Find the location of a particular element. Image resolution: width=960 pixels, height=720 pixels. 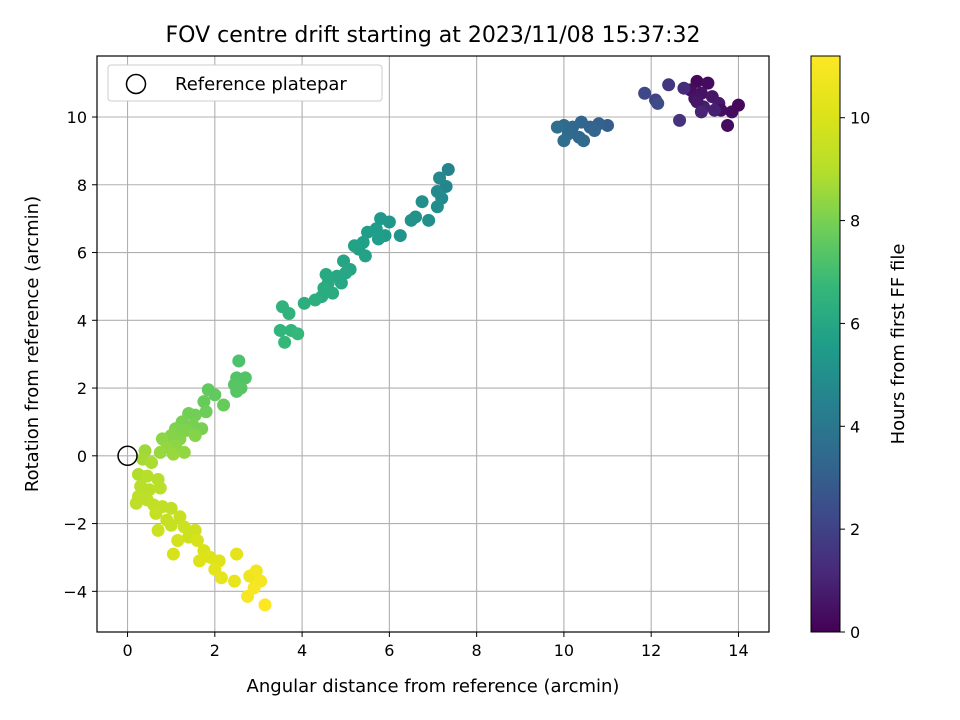

x-tick-label: 2 is located at coordinates (215, 650).